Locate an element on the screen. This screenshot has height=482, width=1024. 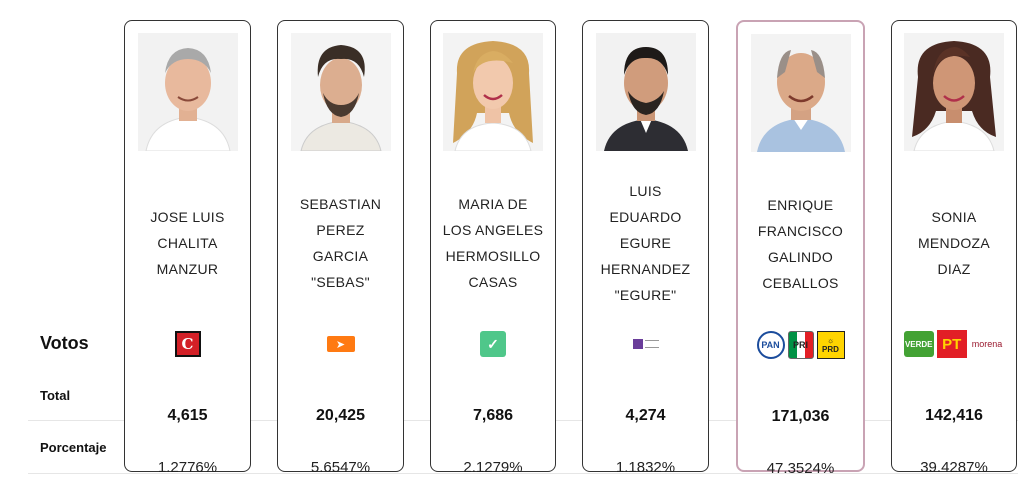
candidate-name-line: HERNANDEZ is located at coordinates (645, 269).